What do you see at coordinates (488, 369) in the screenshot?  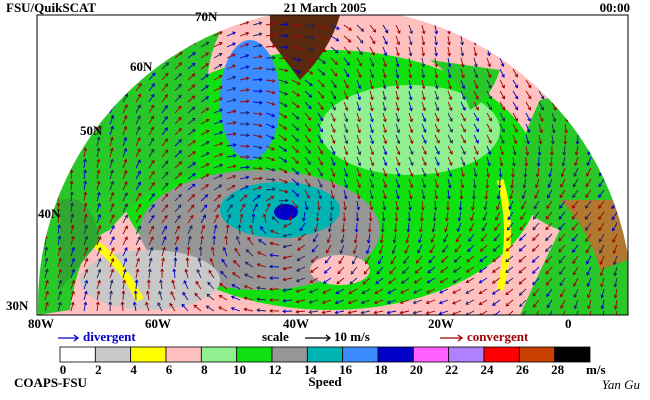 I see `colorbar-tick-label: 24` at bounding box center [488, 369].